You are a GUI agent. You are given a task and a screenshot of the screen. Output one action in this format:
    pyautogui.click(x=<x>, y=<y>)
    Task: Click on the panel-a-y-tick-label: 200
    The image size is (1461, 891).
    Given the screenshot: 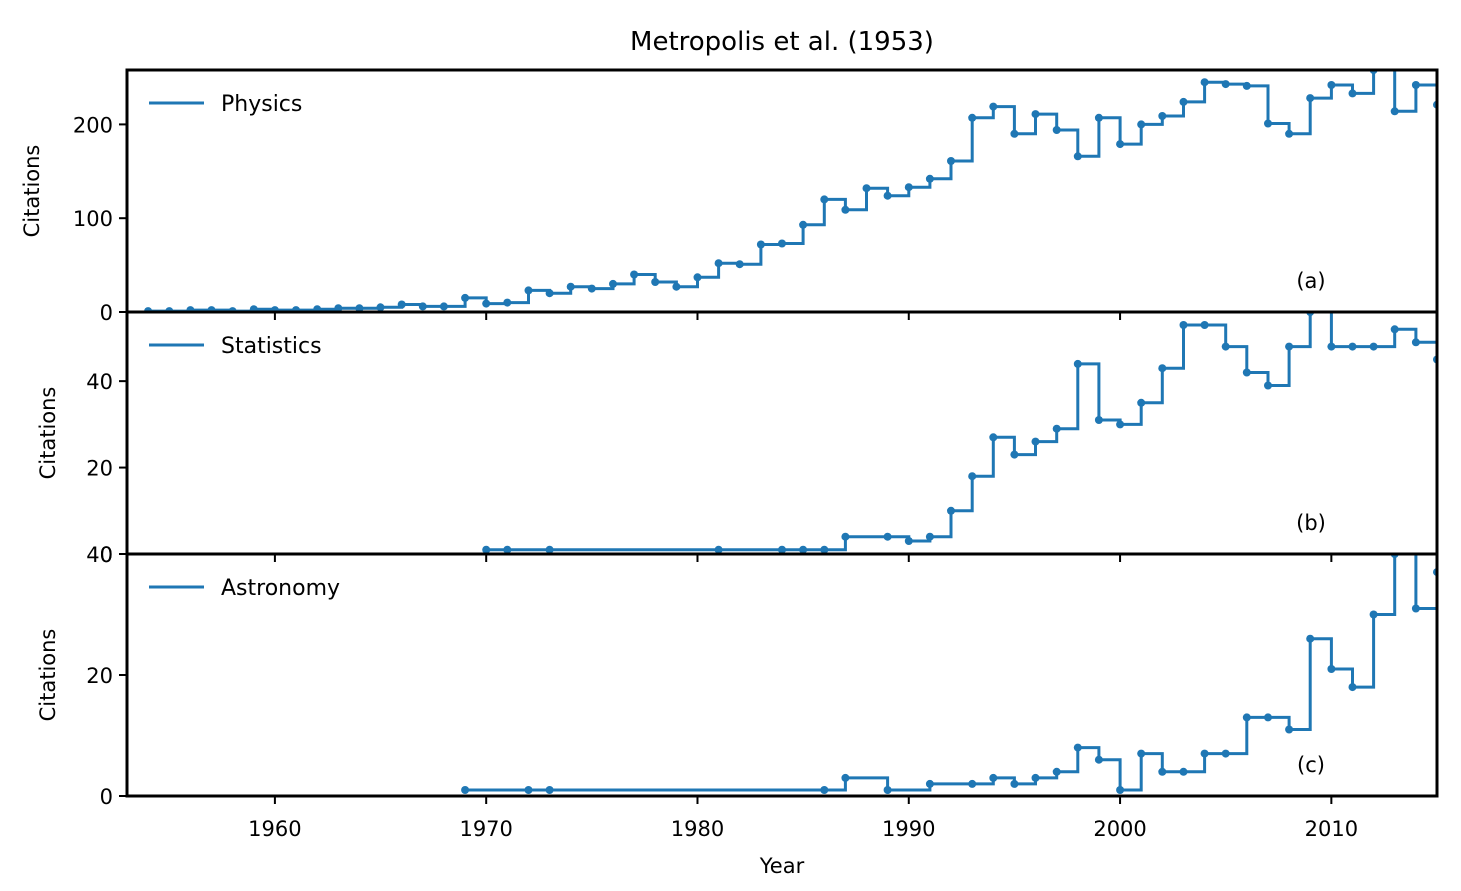 What is the action you would take?
    pyautogui.click(x=93, y=125)
    